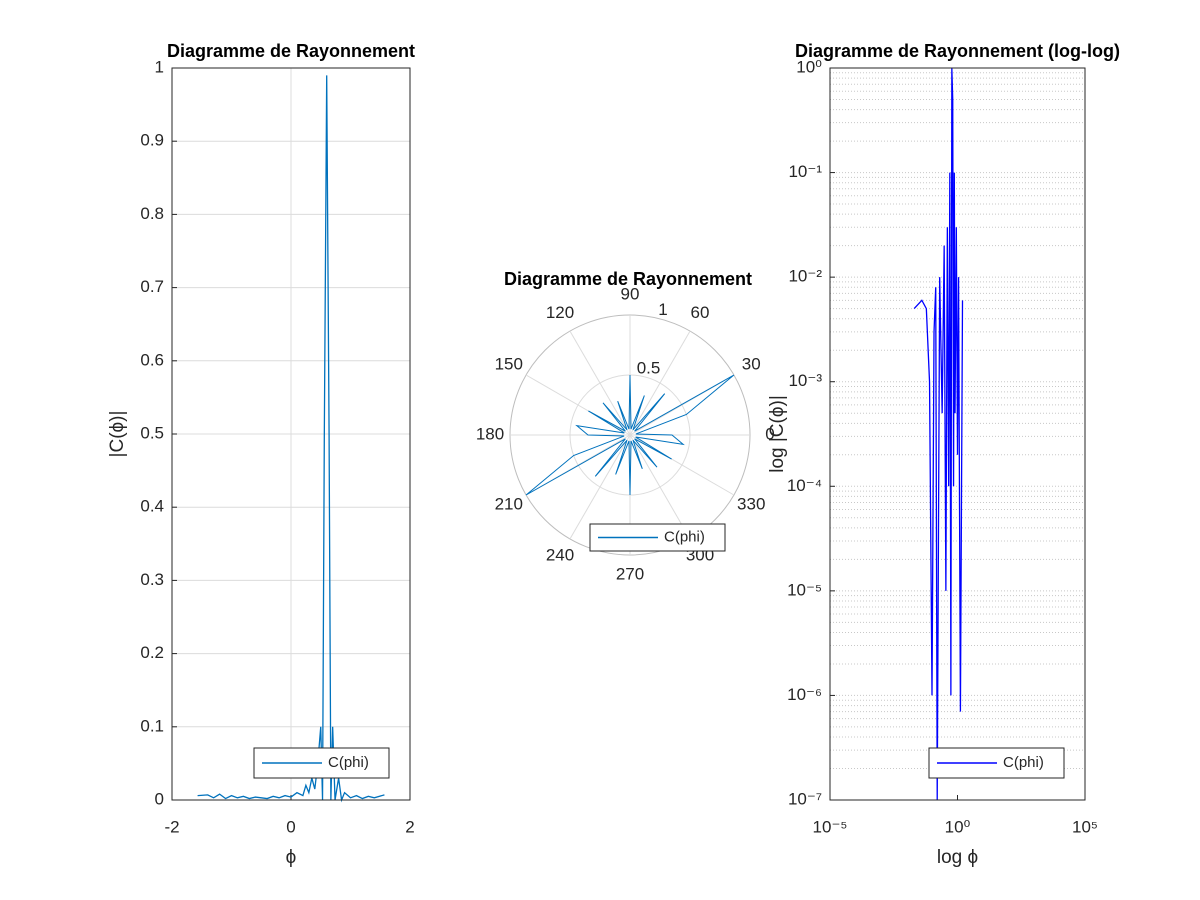 The height and width of the screenshot is (900, 1200). What do you see at coordinates (291, 857) in the screenshot?
I see `x-axis-label: ϕ` at bounding box center [291, 857].